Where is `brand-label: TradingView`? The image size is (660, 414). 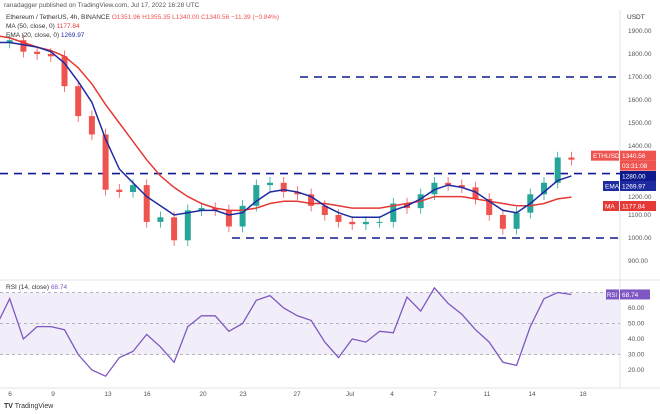 brand-label: TradingView is located at coordinates (34, 406).